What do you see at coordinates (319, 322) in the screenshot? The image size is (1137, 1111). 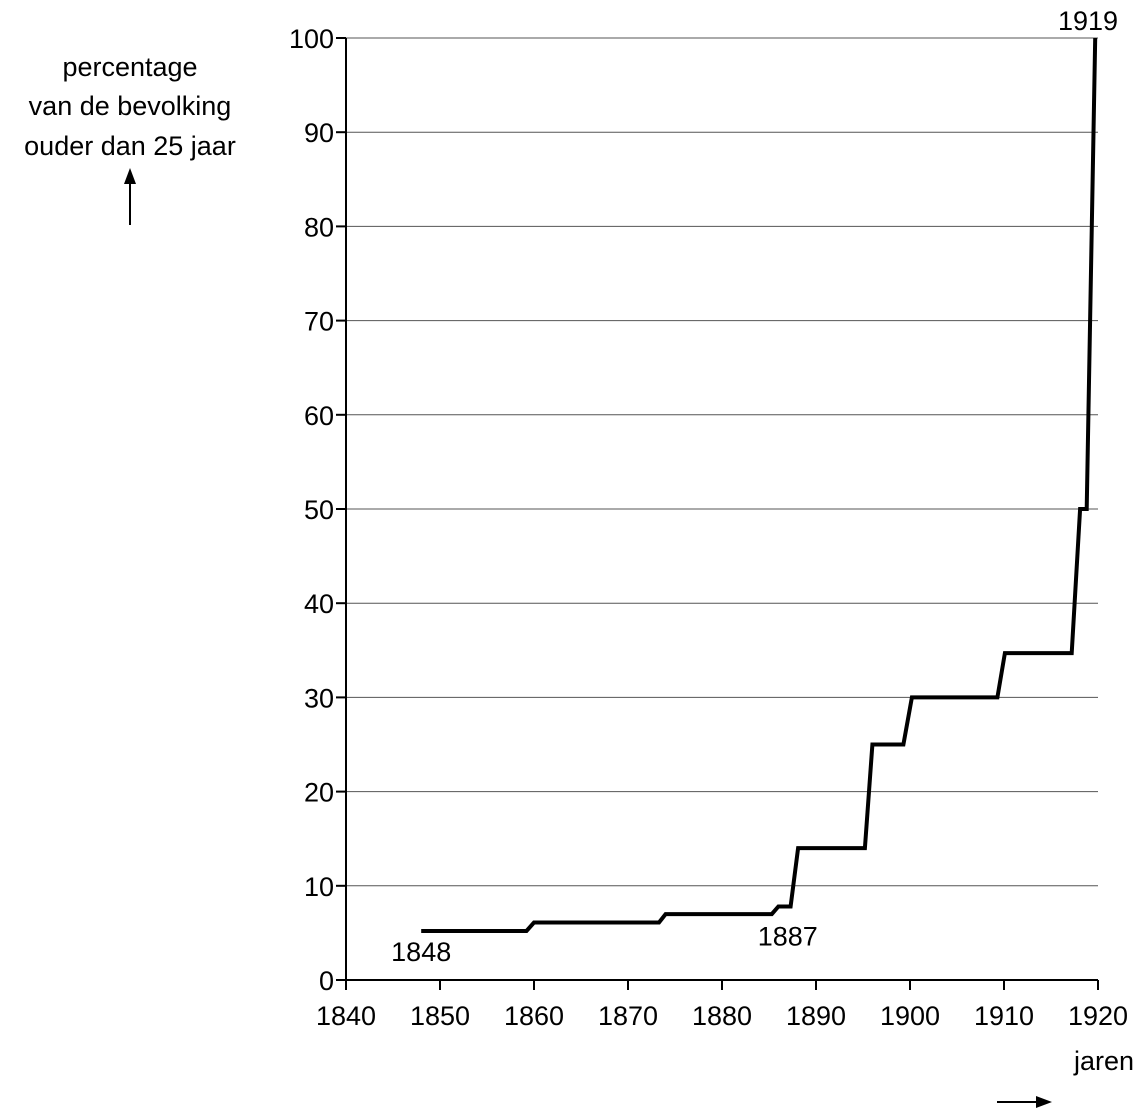 I see `y-tick-label: 70` at bounding box center [319, 322].